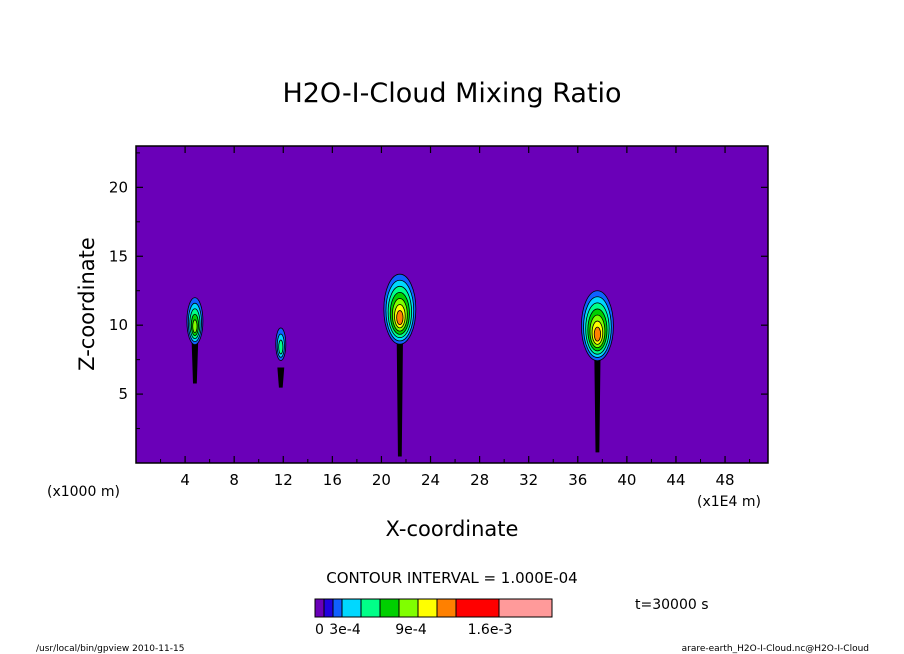 This screenshot has width=904, height=654. Describe the element at coordinates (490, 630) in the screenshot. I see `colorbar-label: 1.6e-3` at that location.